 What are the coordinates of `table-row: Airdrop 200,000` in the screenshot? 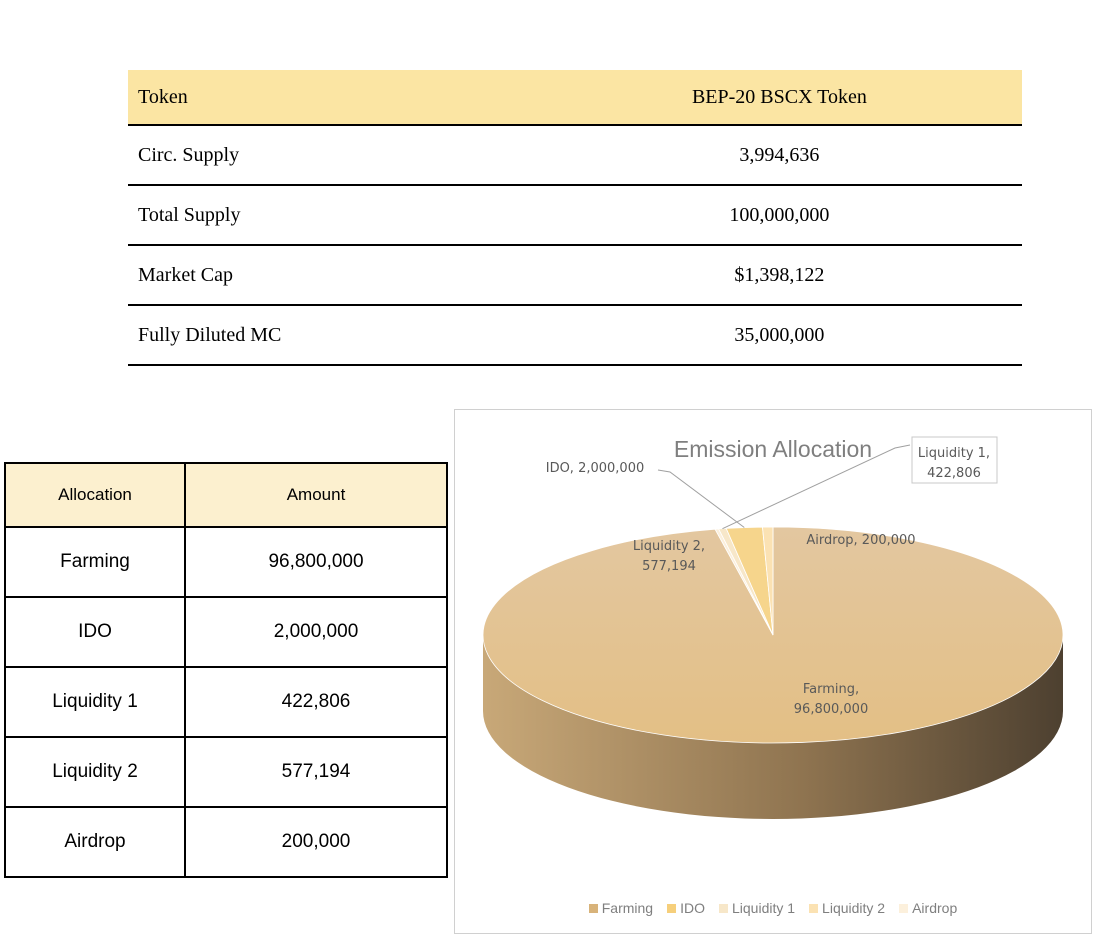 It's located at (226, 842).